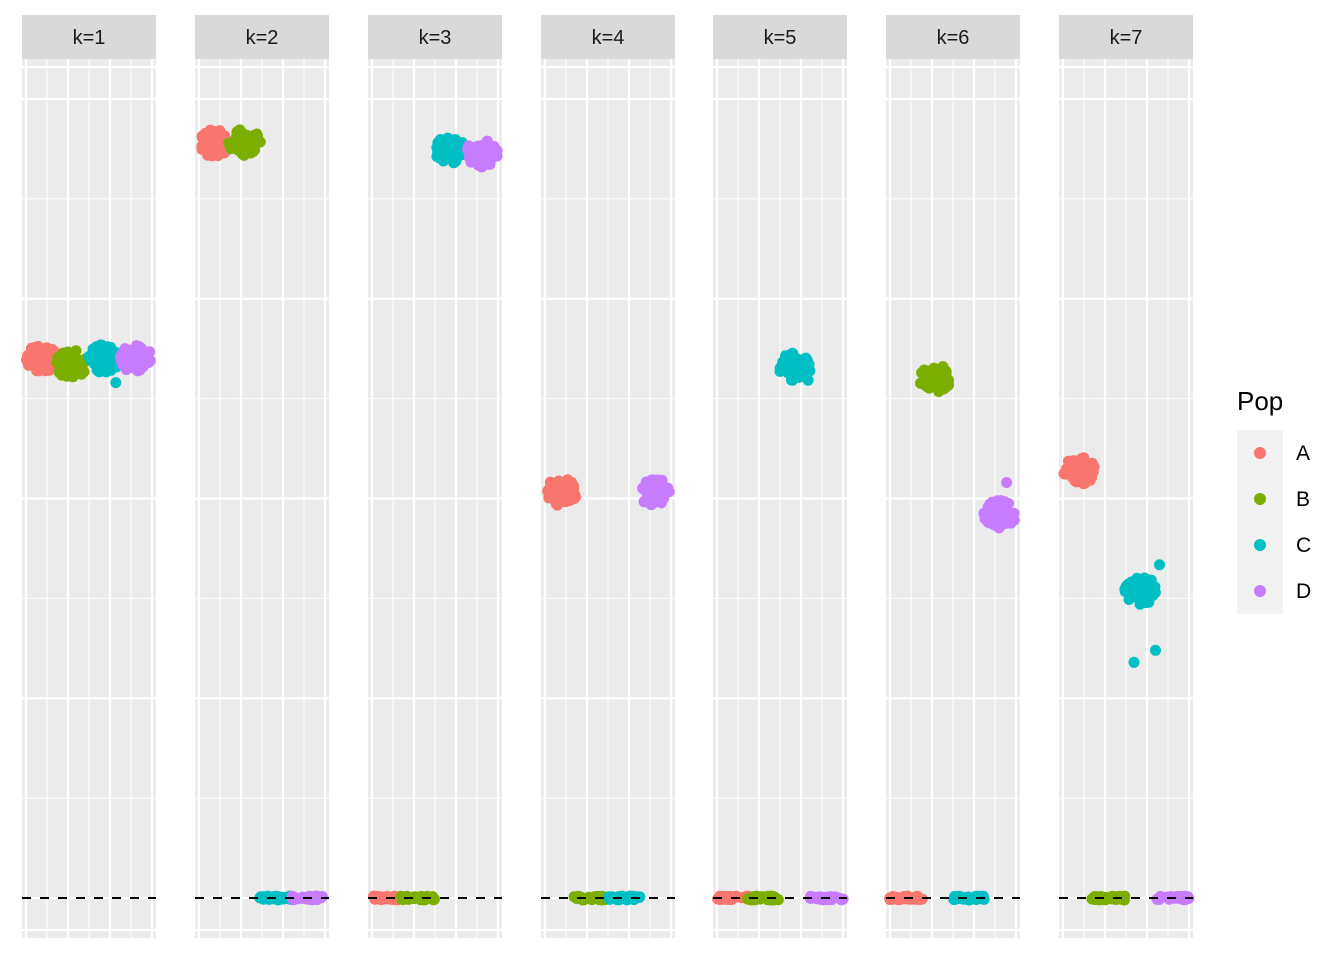  I want to click on facet-strip-label: k=4, so click(608, 38).